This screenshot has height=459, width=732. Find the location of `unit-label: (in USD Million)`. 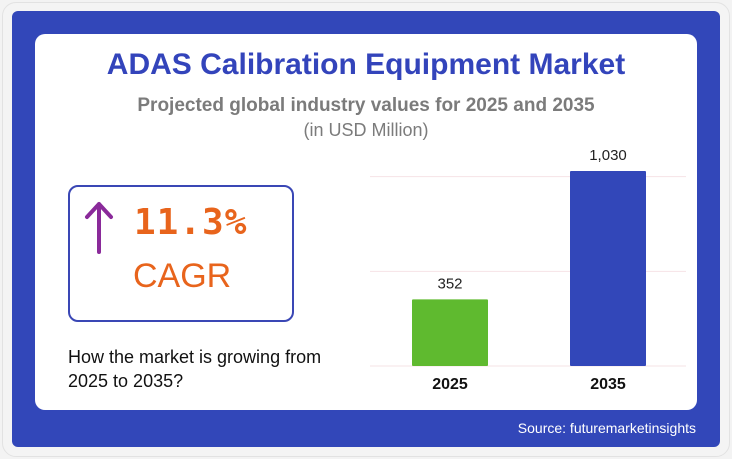

unit-label: (in USD Million) is located at coordinates (366, 130).